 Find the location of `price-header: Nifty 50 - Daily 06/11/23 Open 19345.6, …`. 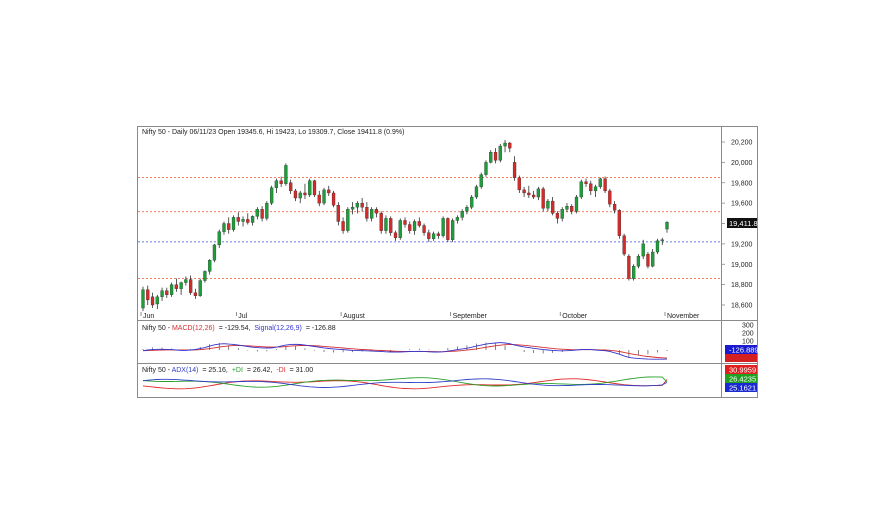

price-header: Nifty 50 - Daily 06/11/23 Open 19345.6, … is located at coordinates (273, 132).